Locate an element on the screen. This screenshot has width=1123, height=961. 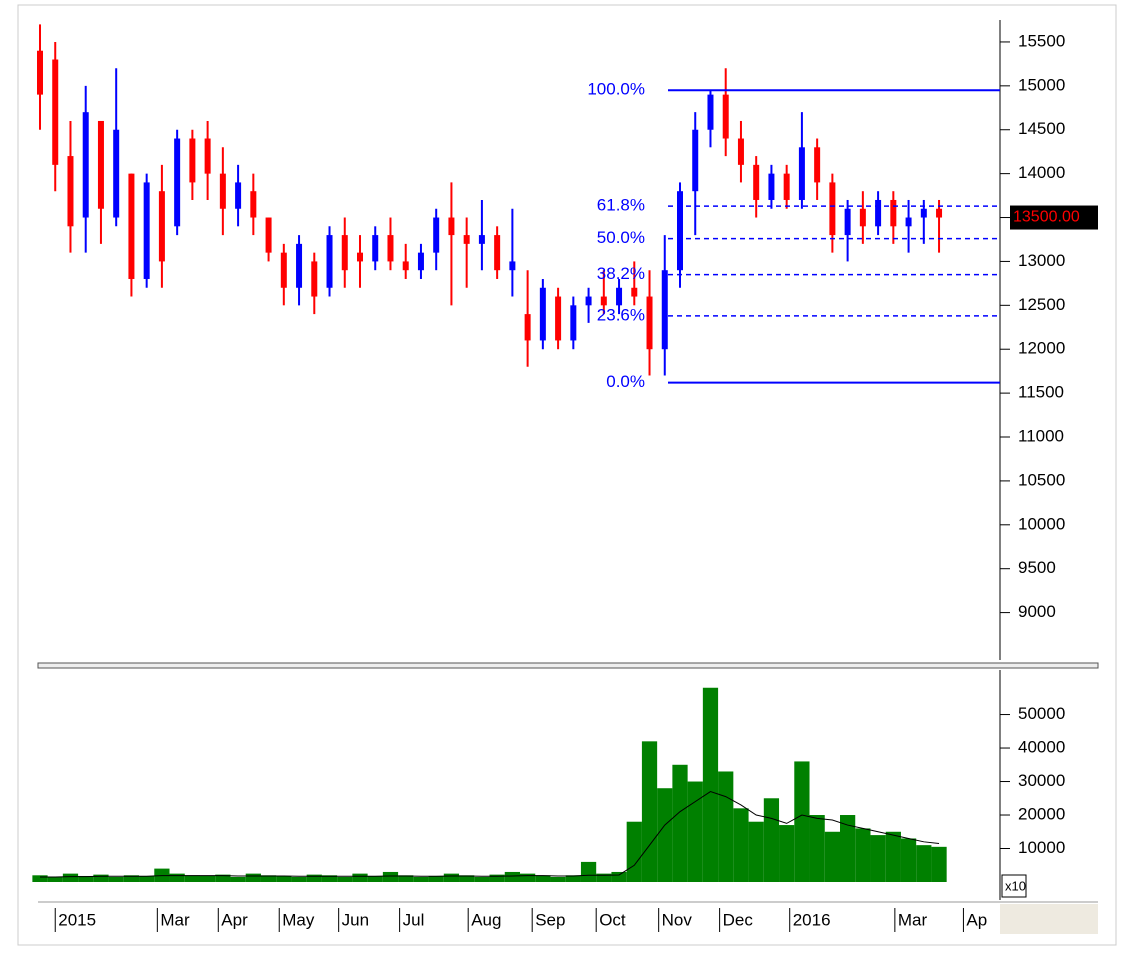
fib-label: 100.0% is located at coordinates (616, 89).